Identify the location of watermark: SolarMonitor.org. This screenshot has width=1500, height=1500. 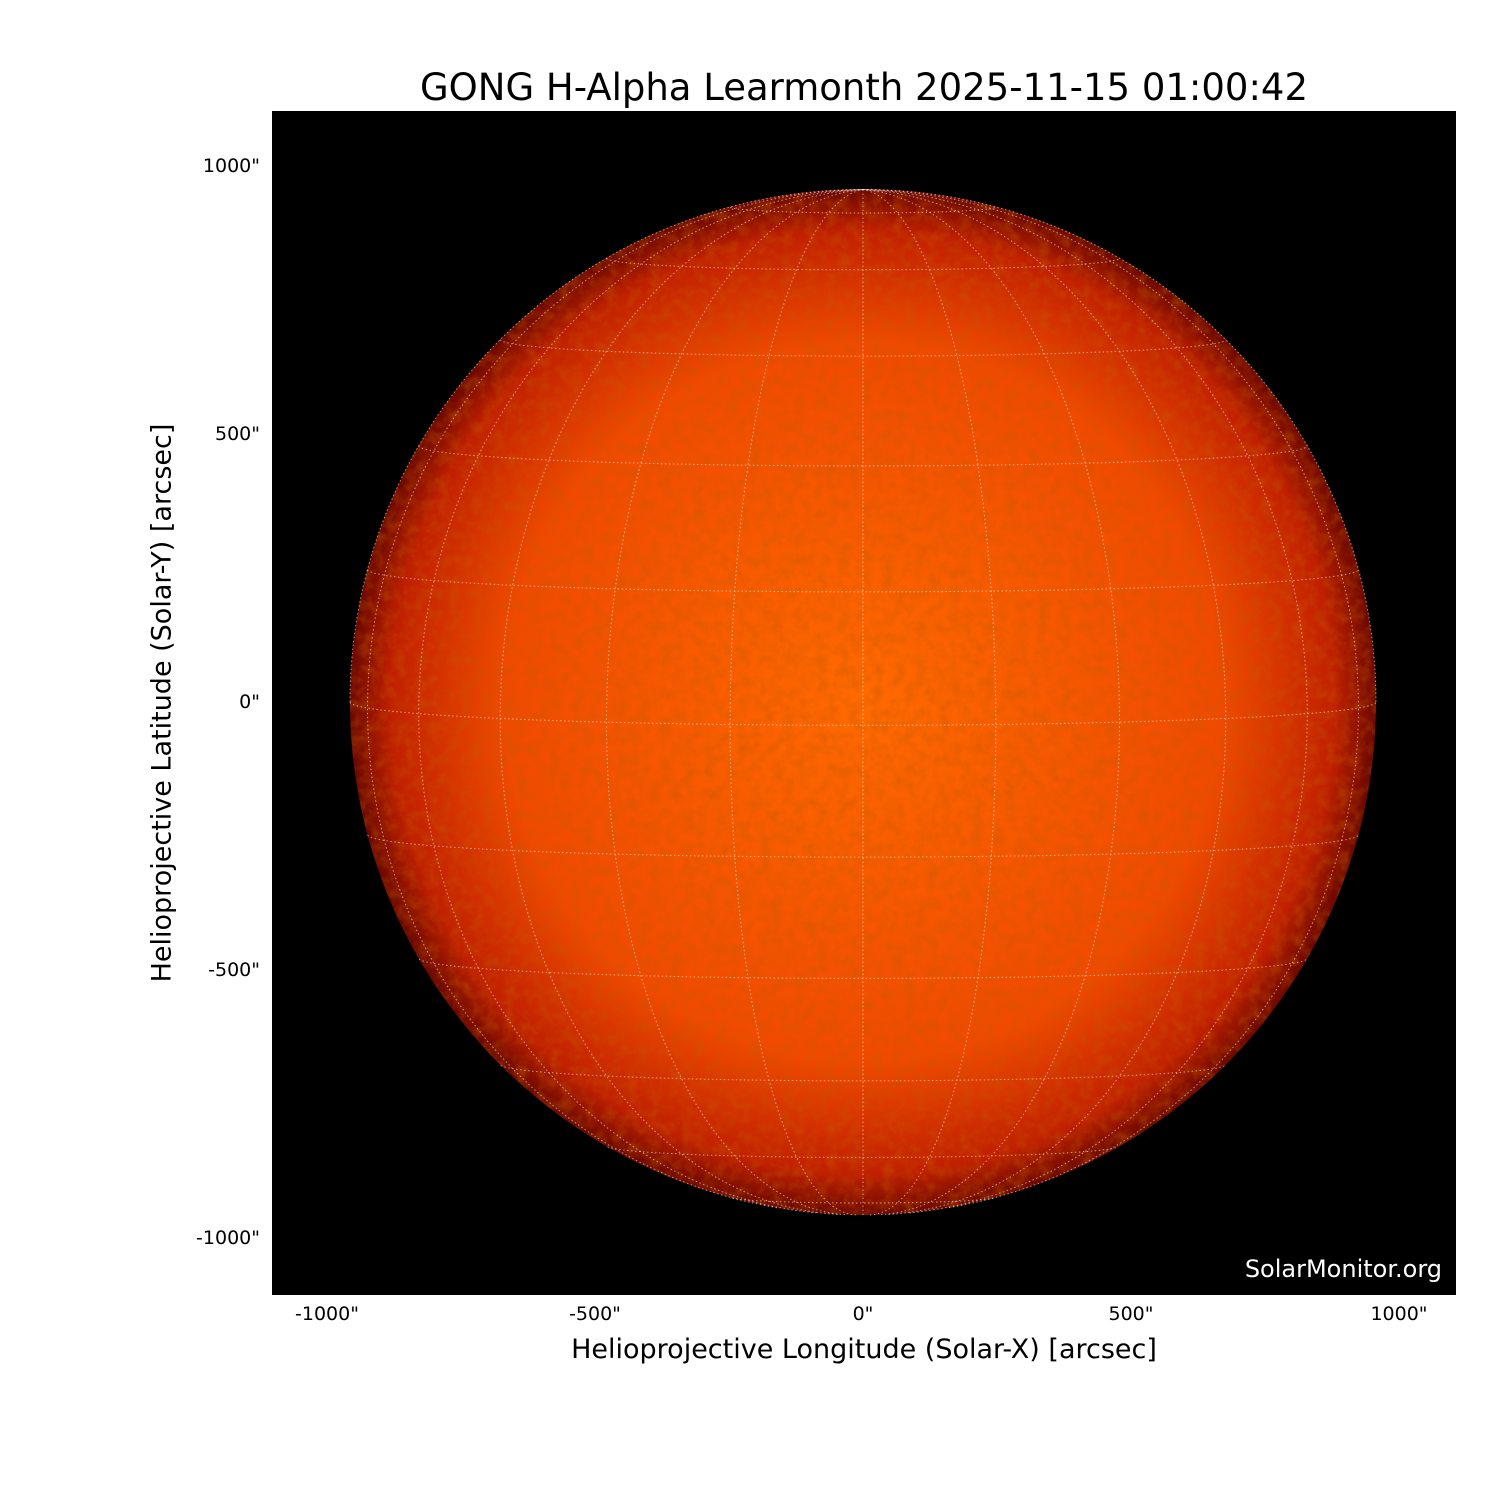
(1343, 1269).